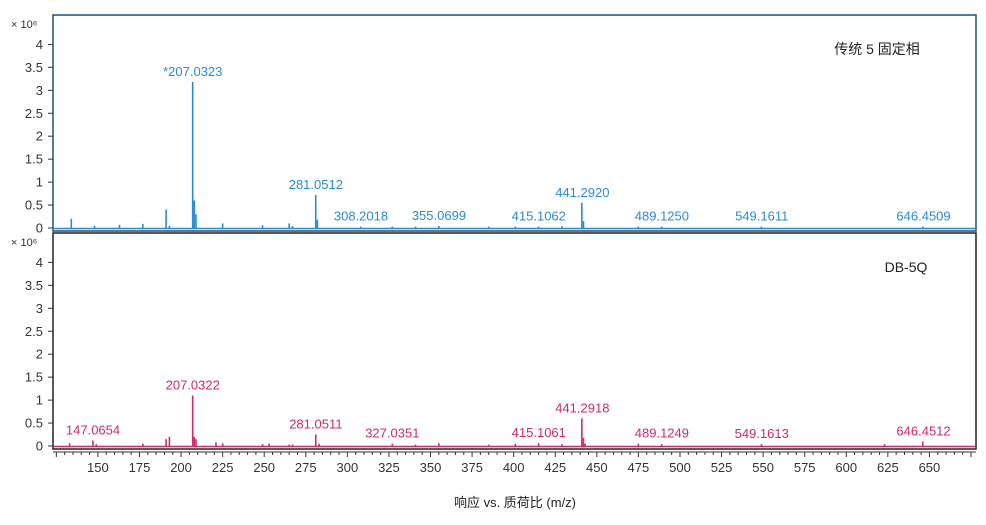 The image size is (986, 525). I want to click on peak-label: 281.0512, so click(316, 184).